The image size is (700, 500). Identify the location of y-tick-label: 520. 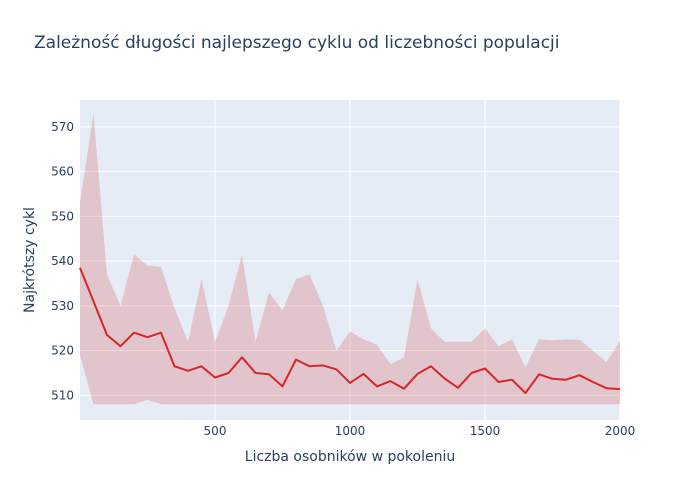
(62, 351).